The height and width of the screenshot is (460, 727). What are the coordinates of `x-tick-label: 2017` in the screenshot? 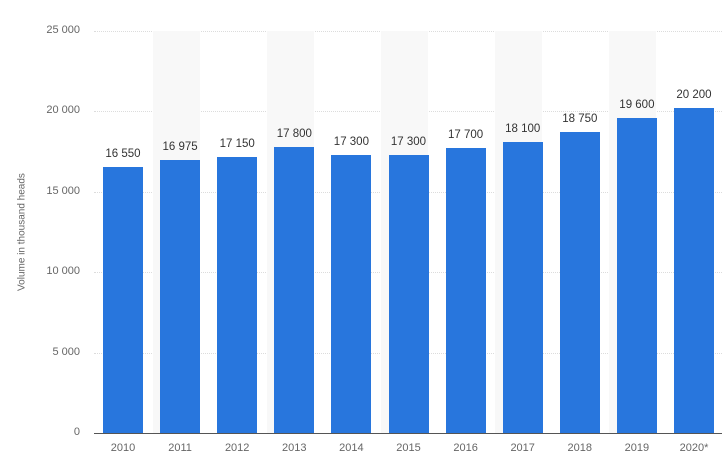 It's located at (522, 448).